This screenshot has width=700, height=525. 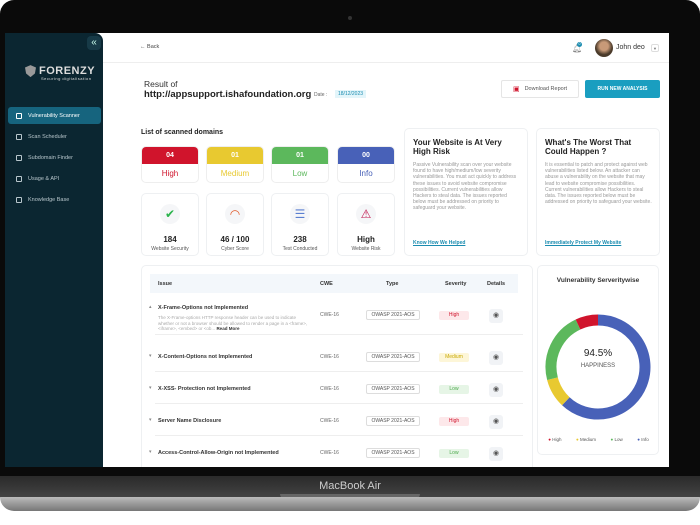 I want to click on download-report-button: ▣ Download Report, so click(x=540, y=89).